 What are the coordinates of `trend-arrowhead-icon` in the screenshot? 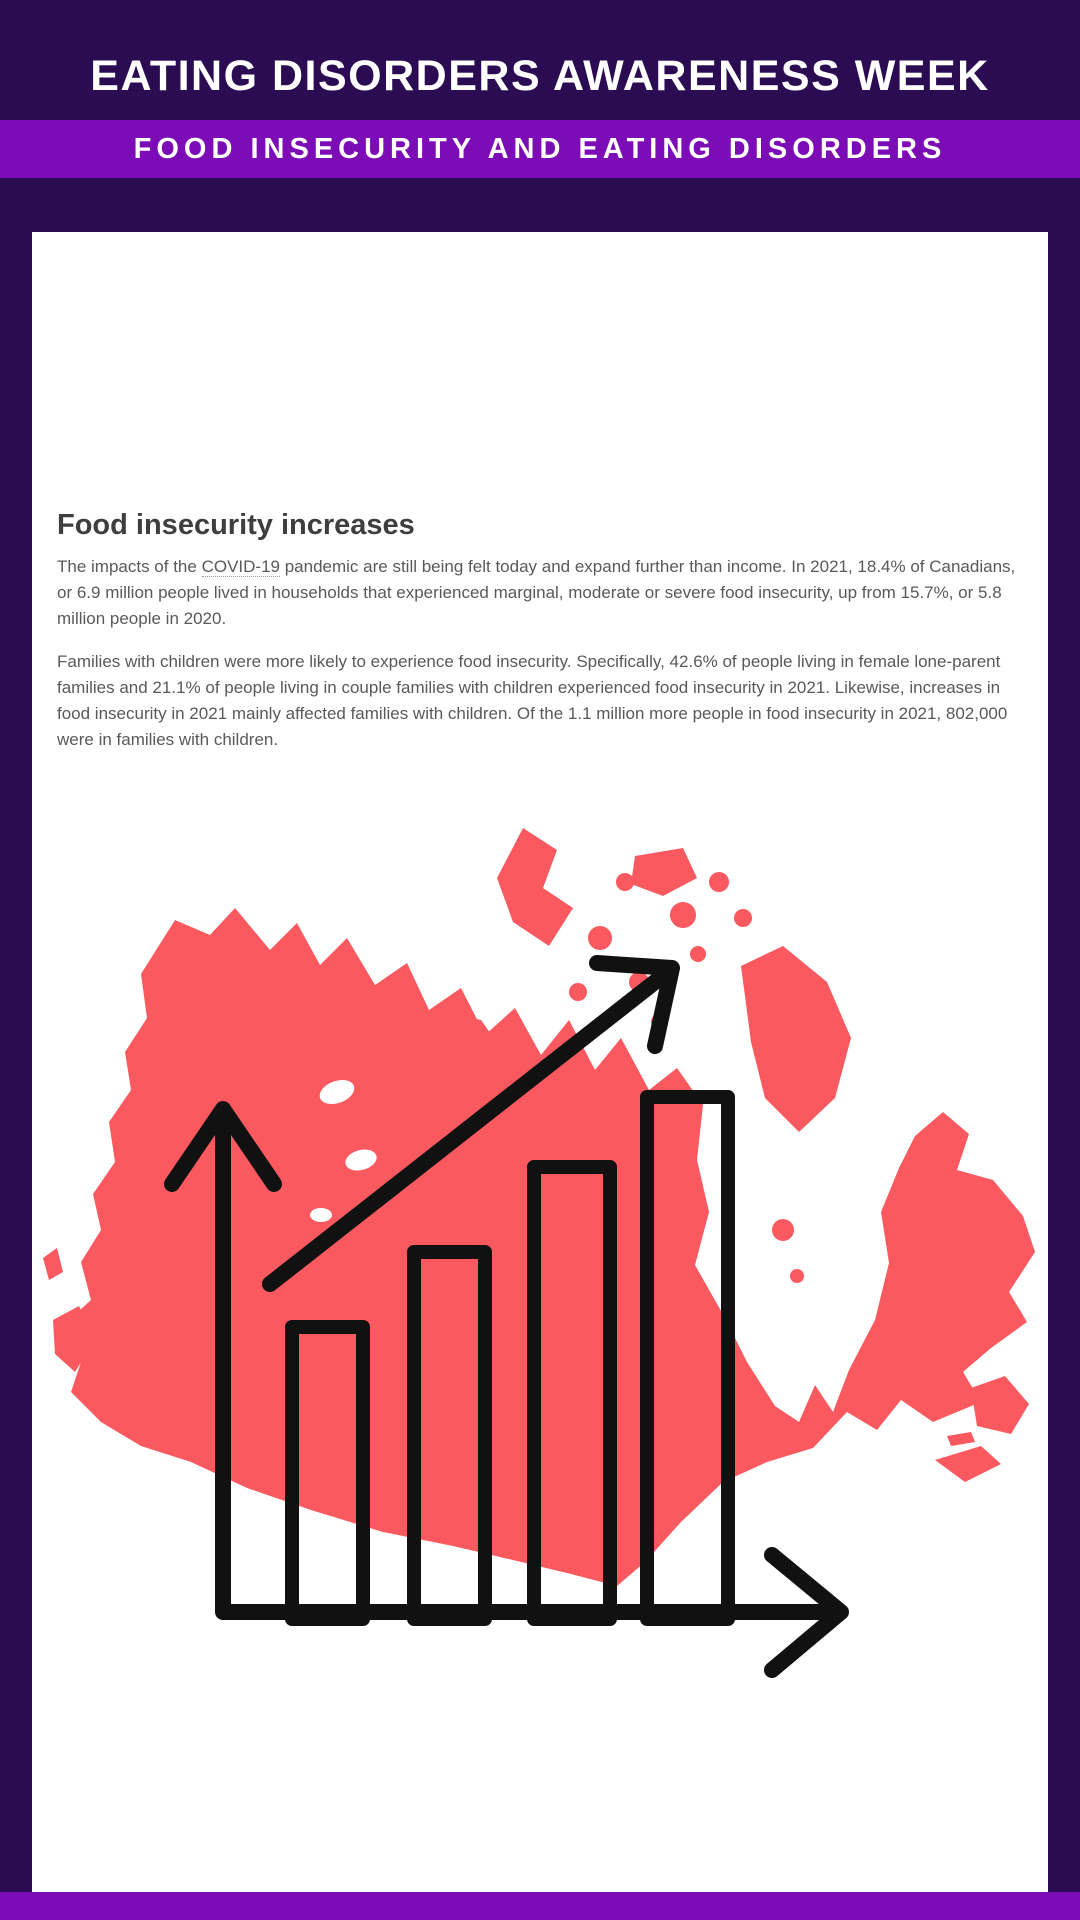 It's located at (634, 1004).